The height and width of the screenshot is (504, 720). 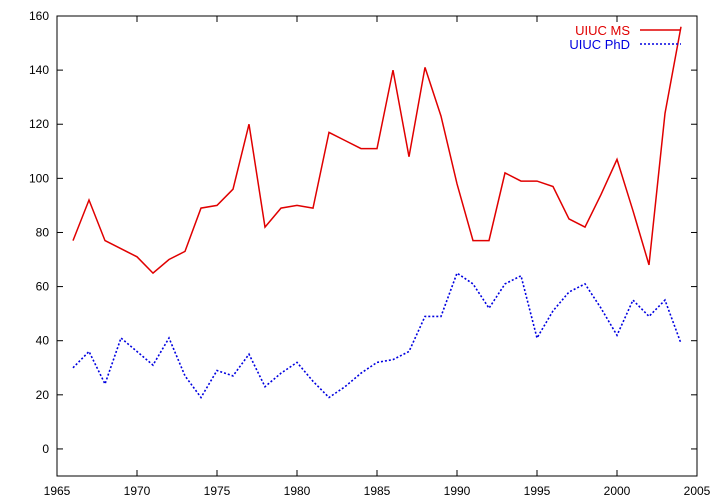 I want to click on x-tick-label: 2000, so click(x=617, y=491).